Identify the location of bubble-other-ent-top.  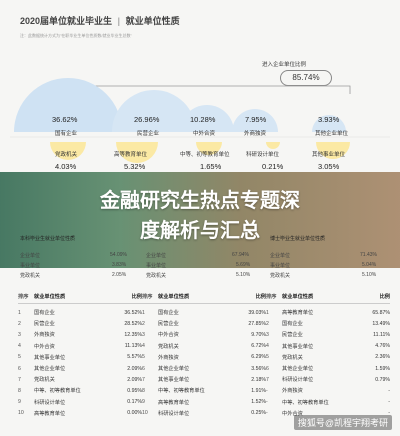
(329, 123).